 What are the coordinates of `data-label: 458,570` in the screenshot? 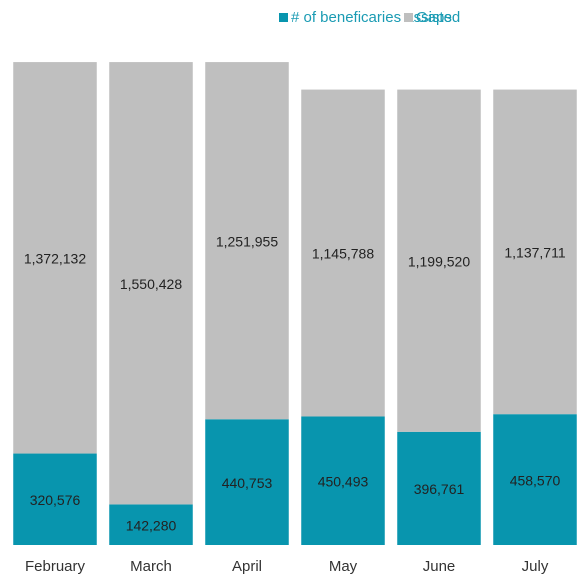 It's located at (535, 480).